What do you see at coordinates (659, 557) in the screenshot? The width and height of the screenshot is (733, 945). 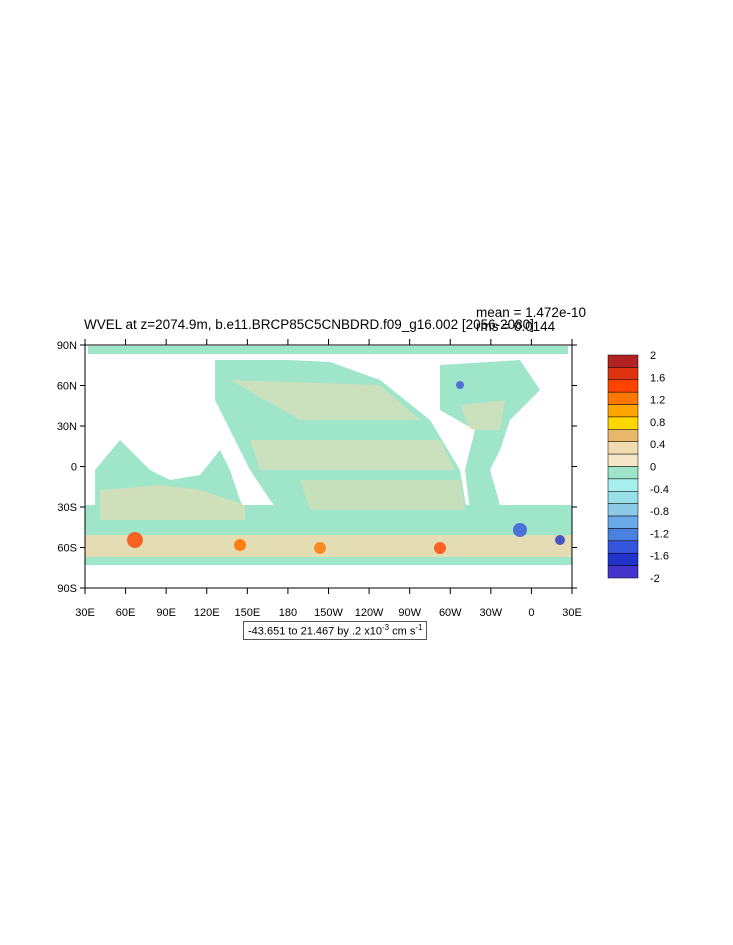 I see `colorbar-label: -1.6` at bounding box center [659, 557].